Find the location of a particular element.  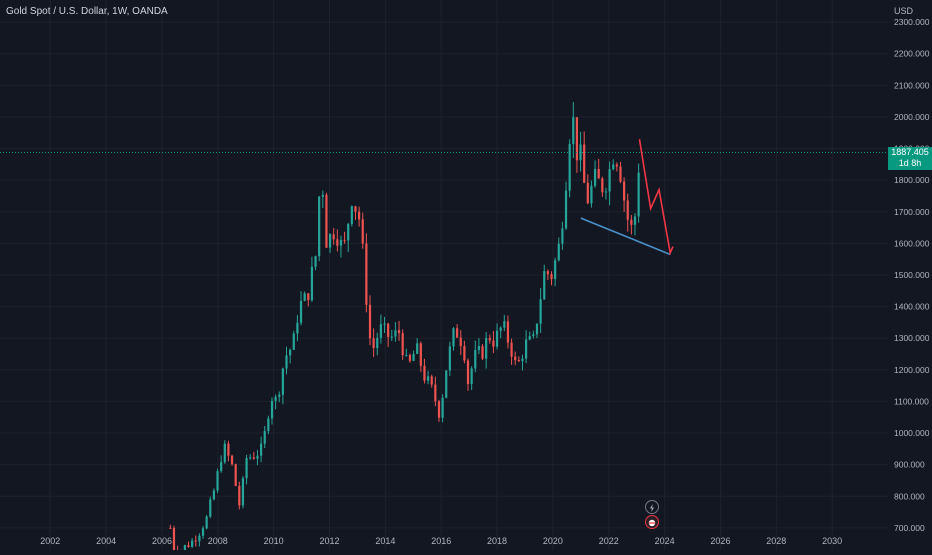

projection-arrow is located at coordinates (656, 197).